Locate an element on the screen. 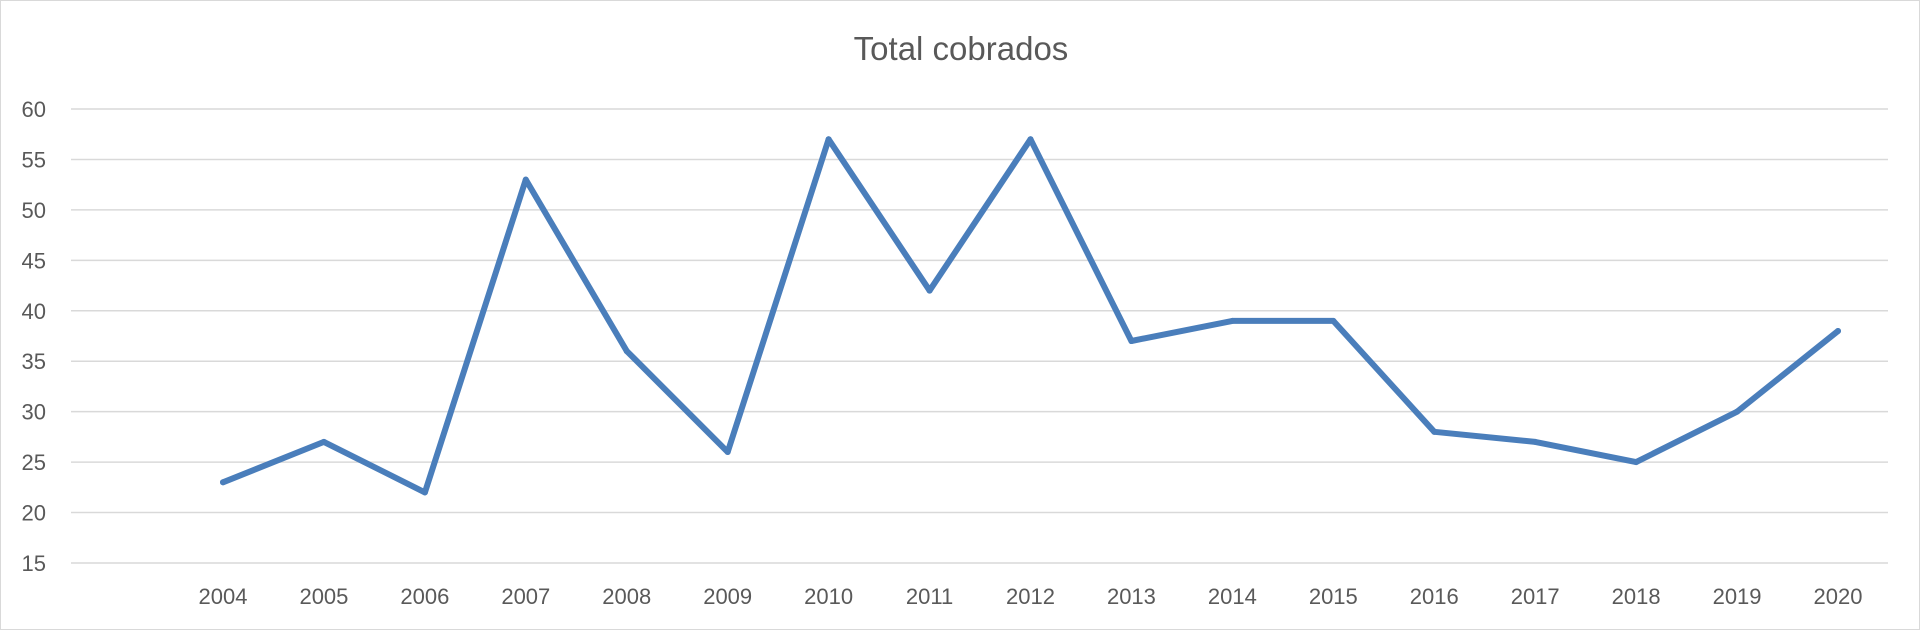  x-tick-label: 2013 is located at coordinates (1131, 596).